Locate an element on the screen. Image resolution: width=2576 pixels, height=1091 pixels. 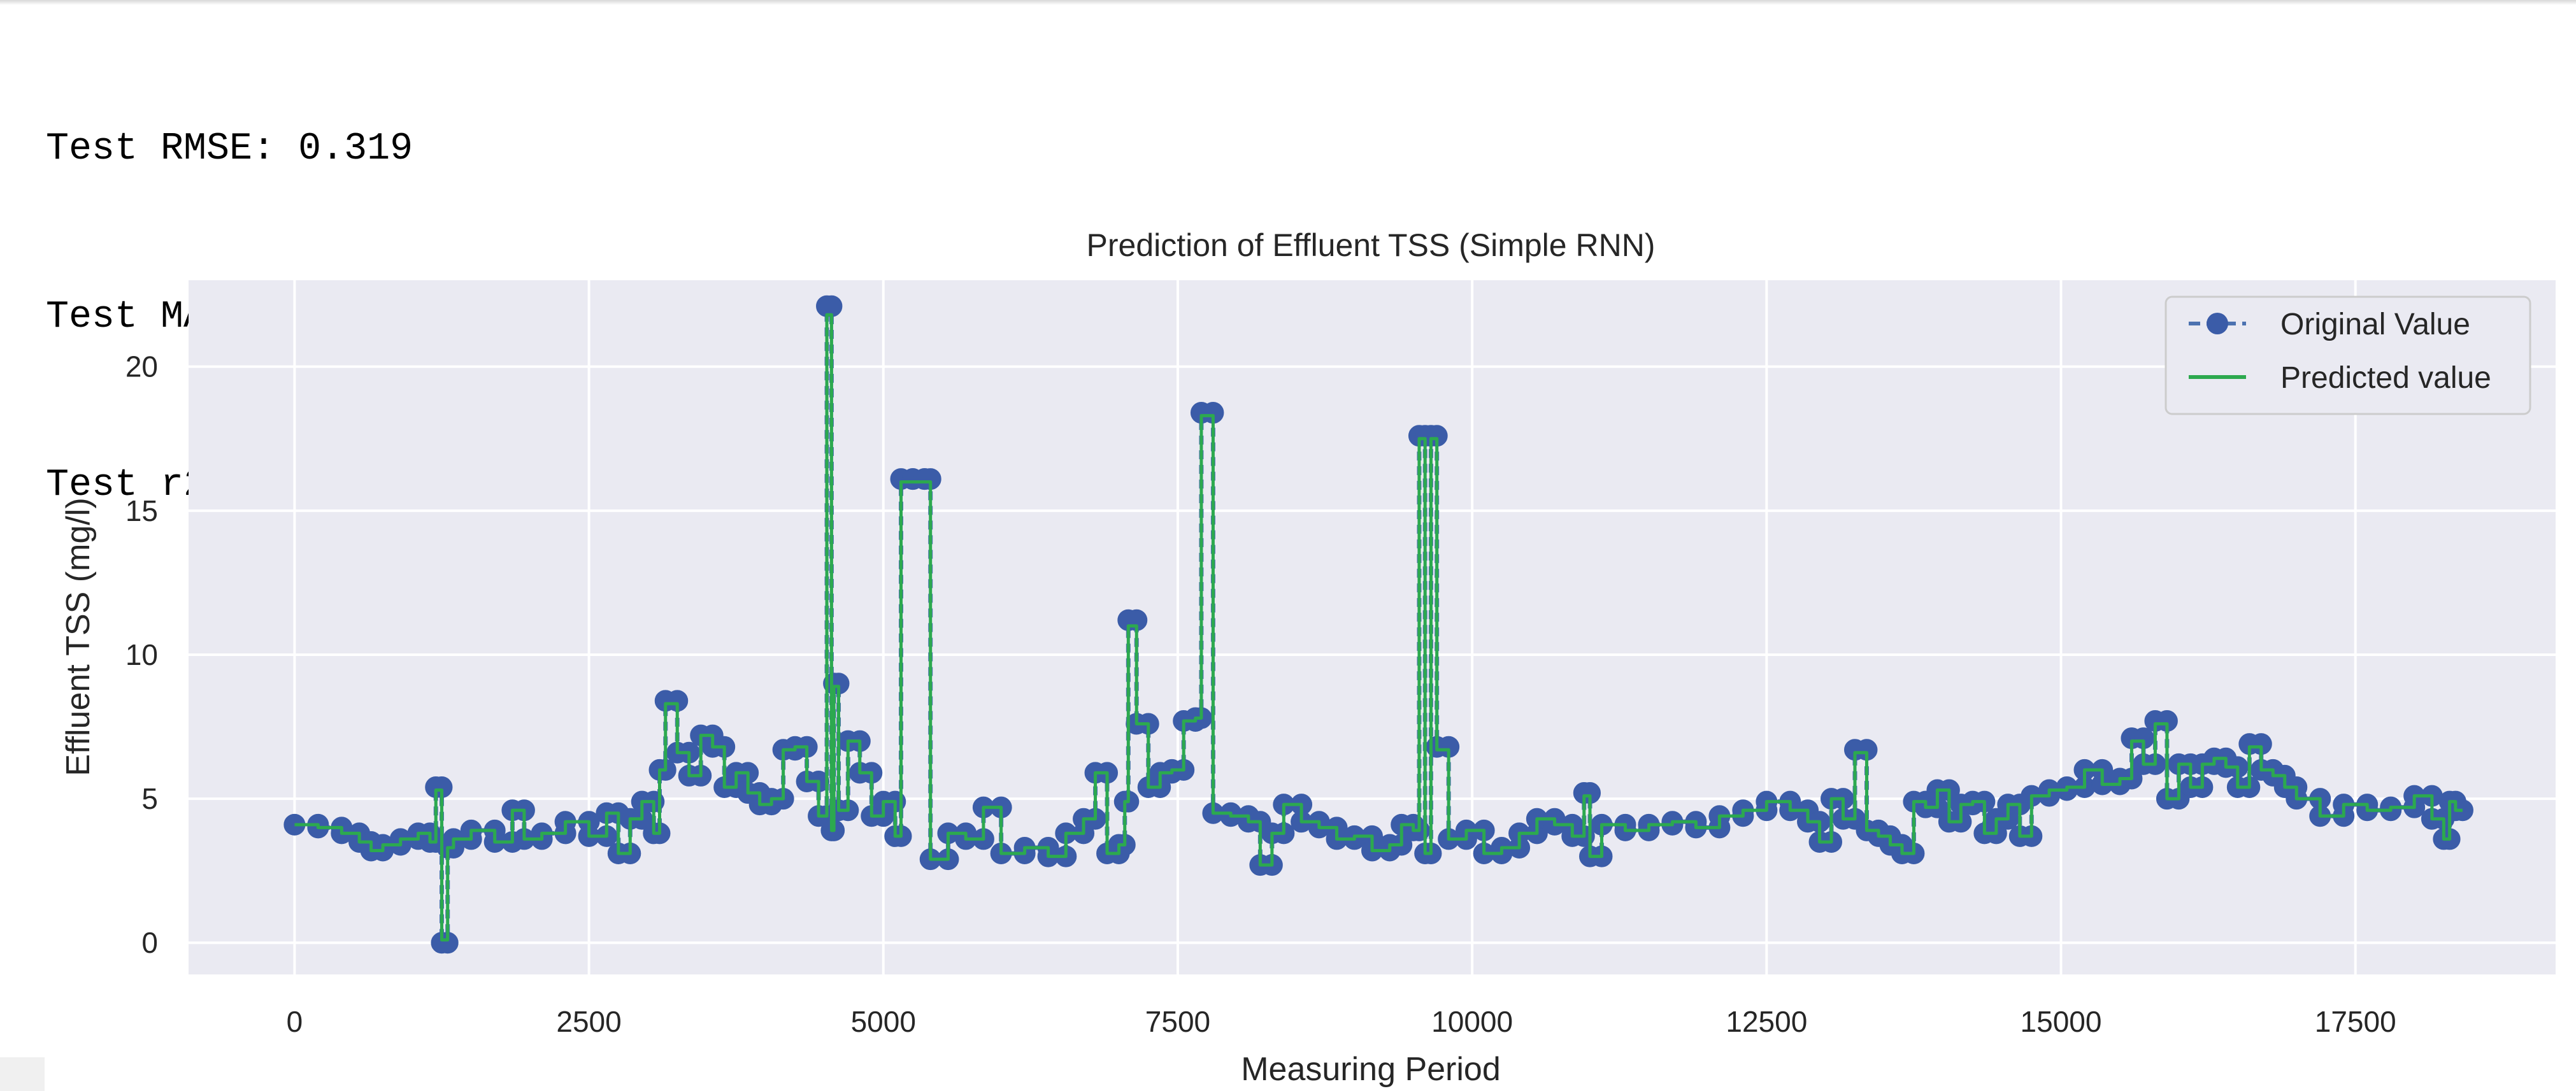
x-tick-label: 7500 is located at coordinates (1178, 1021).